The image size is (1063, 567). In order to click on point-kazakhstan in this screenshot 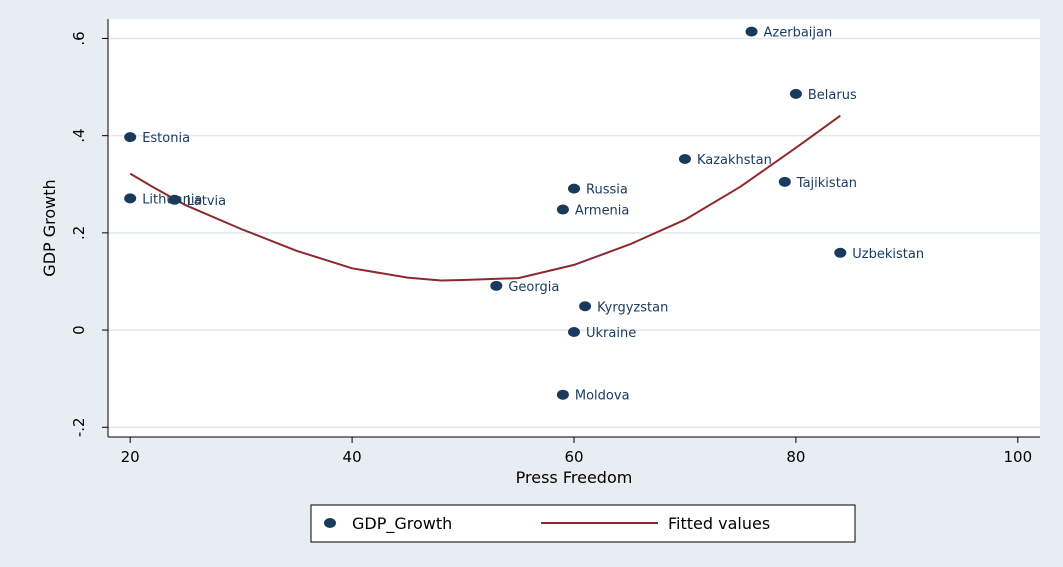, I will do `click(684, 158)`.